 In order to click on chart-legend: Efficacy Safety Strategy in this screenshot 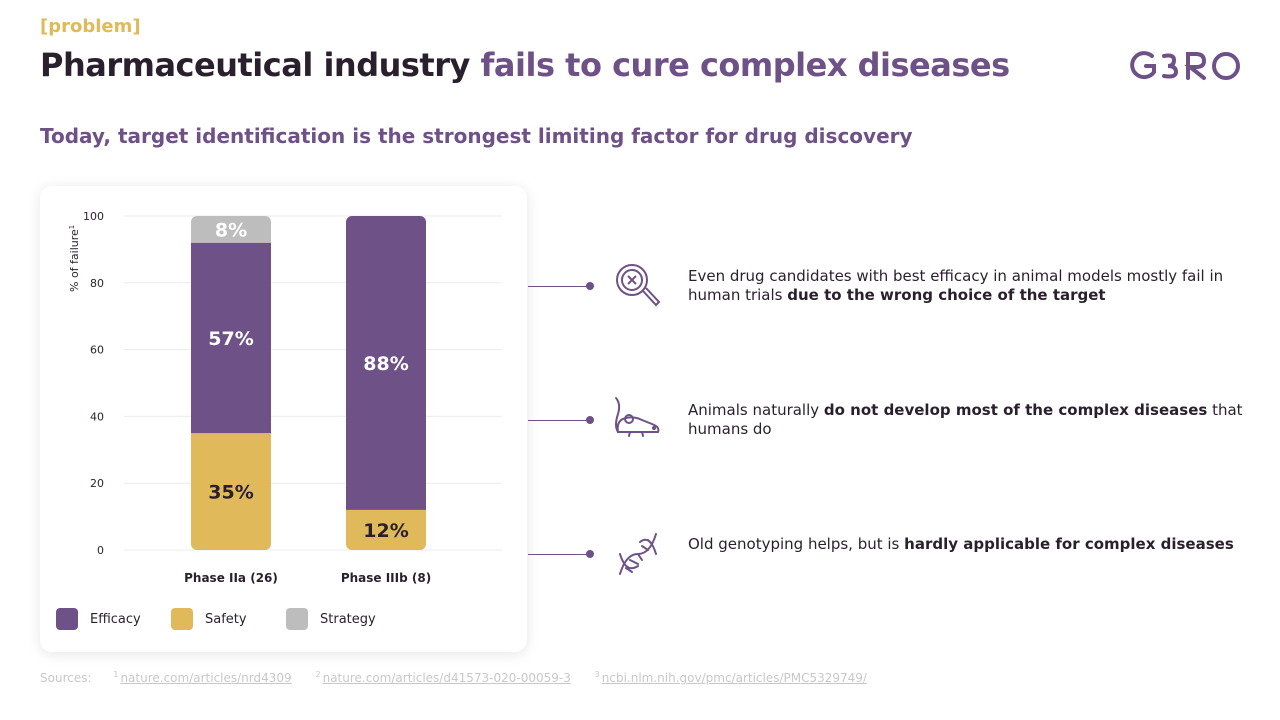, I will do `click(228, 619)`.